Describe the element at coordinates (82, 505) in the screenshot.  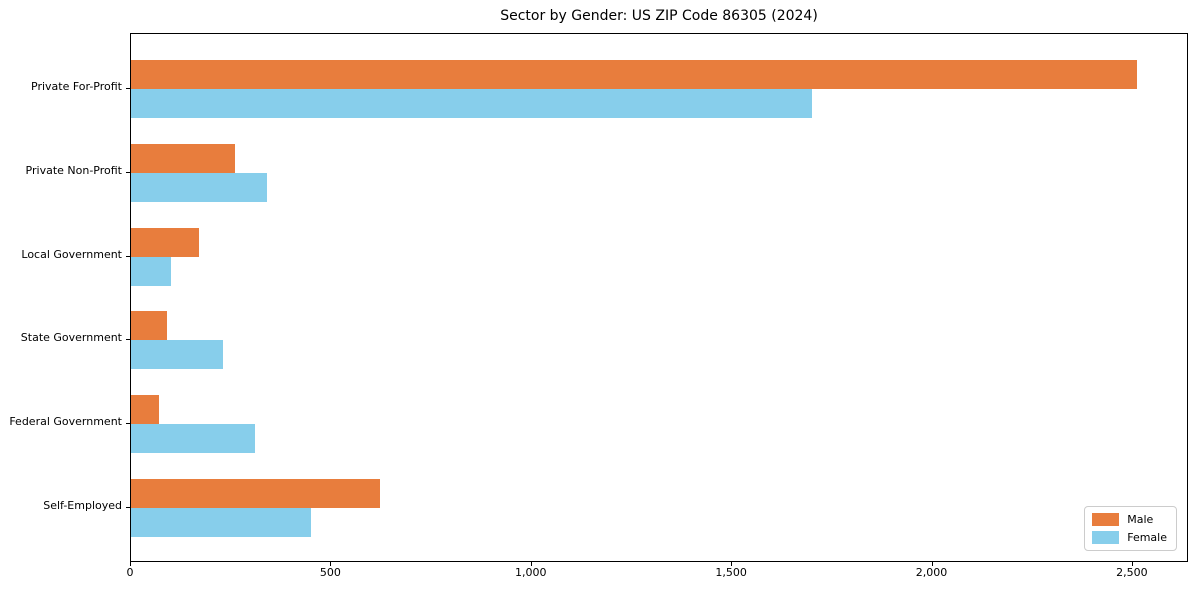
I see `y-axis-label: Self-Employed` at that location.